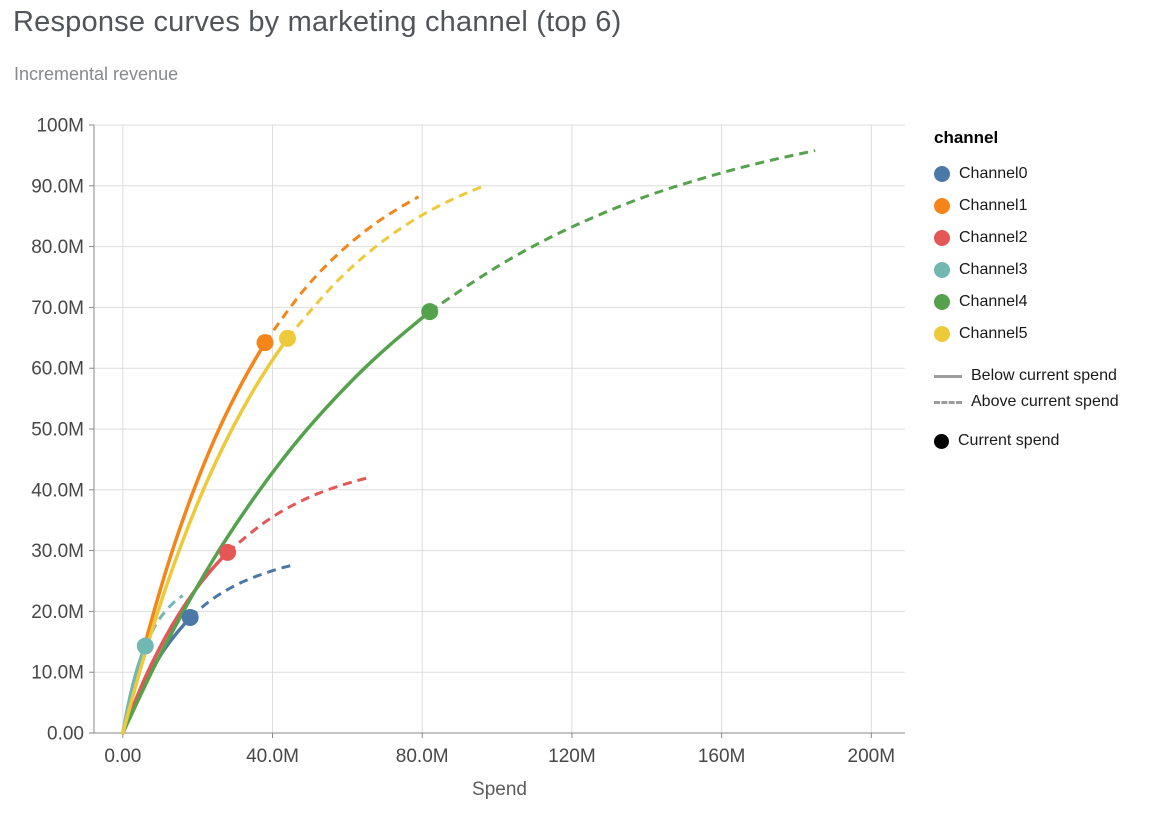 This screenshot has width=1164, height=814. I want to click on y-tick-label: 10.0M, so click(57, 673).